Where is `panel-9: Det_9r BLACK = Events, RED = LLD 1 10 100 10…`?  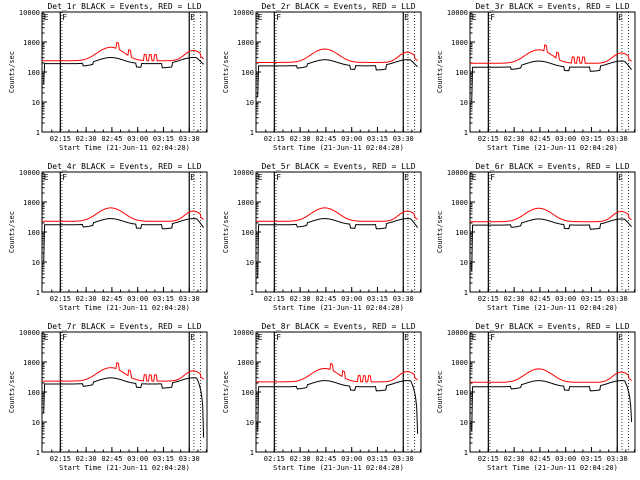
panel-9: Det_9r BLACK = Events, RED = LLD 1 10 100 10… is located at coordinates (536, 397).